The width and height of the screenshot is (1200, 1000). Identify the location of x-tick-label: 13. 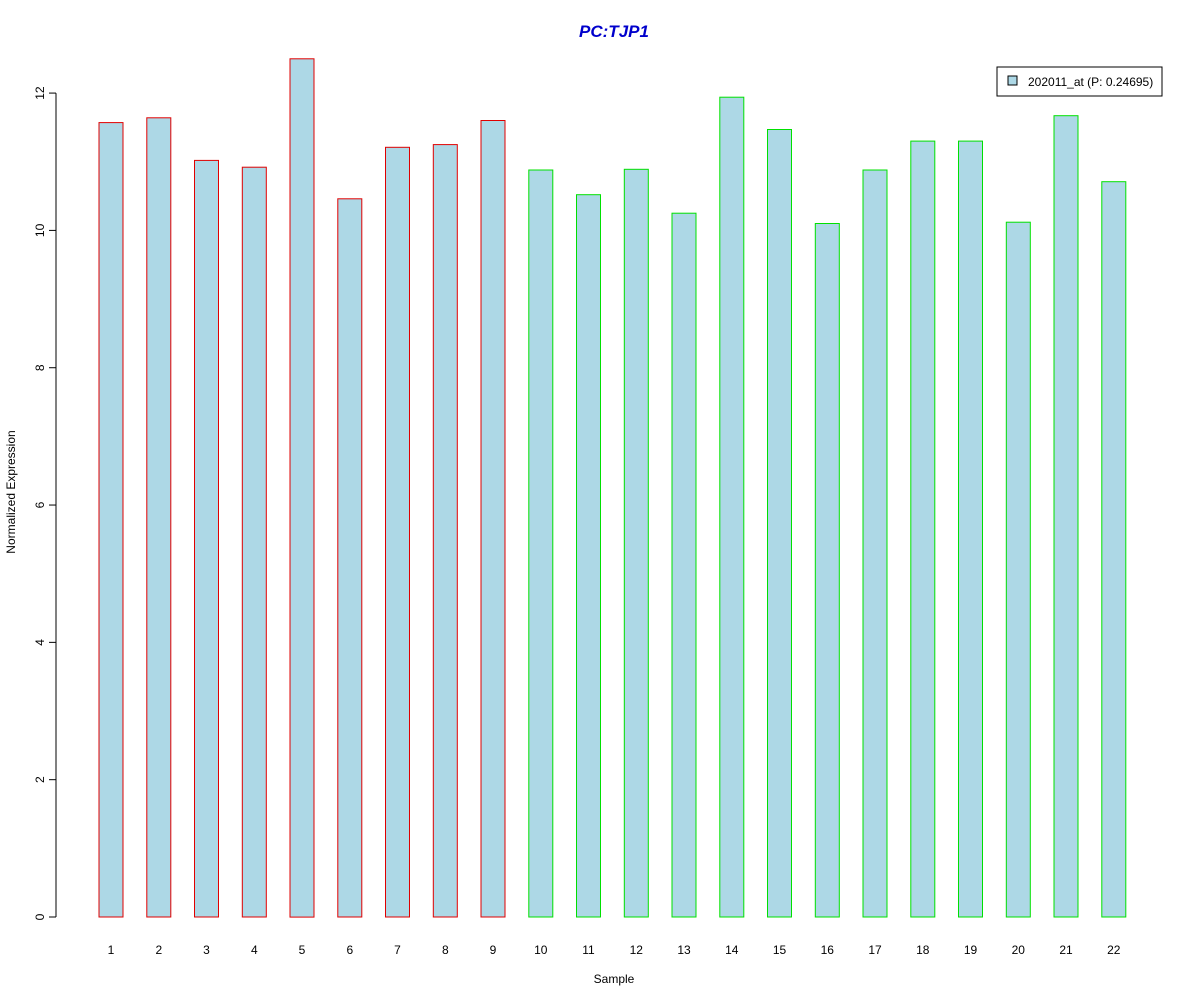
(684, 950).